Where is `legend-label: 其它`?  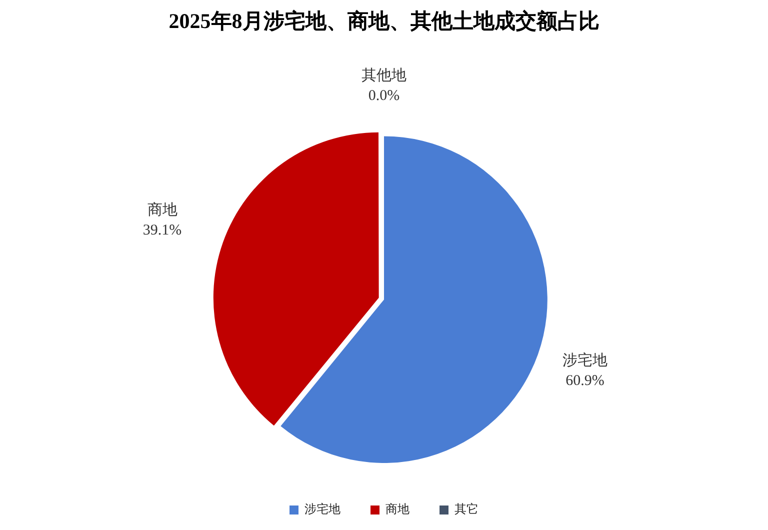 legend-label: 其它 is located at coordinates (466, 509).